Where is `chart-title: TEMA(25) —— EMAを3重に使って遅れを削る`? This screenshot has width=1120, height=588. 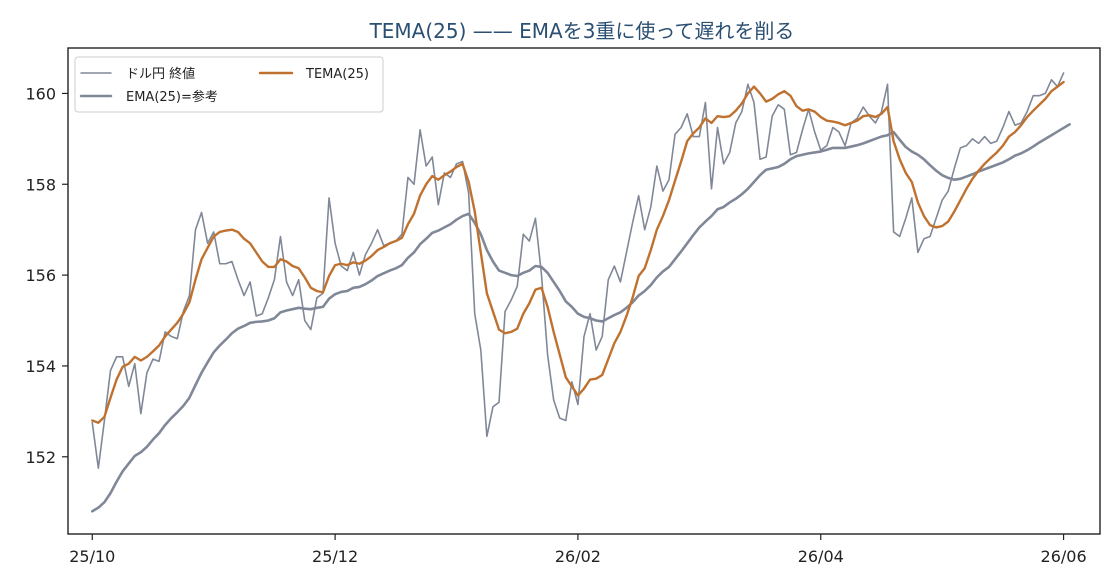
chart-title: TEMA(25) —— EMAを3重に使って遅れを削る is located at coordinates (582, 31).